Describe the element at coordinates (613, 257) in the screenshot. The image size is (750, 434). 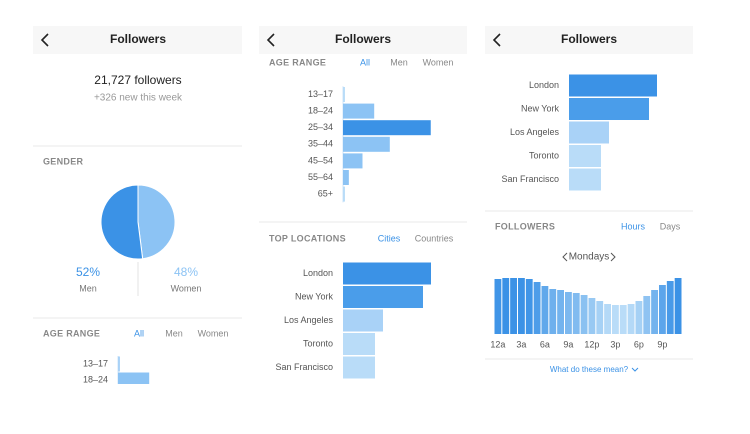
I see `next-day` at that location.